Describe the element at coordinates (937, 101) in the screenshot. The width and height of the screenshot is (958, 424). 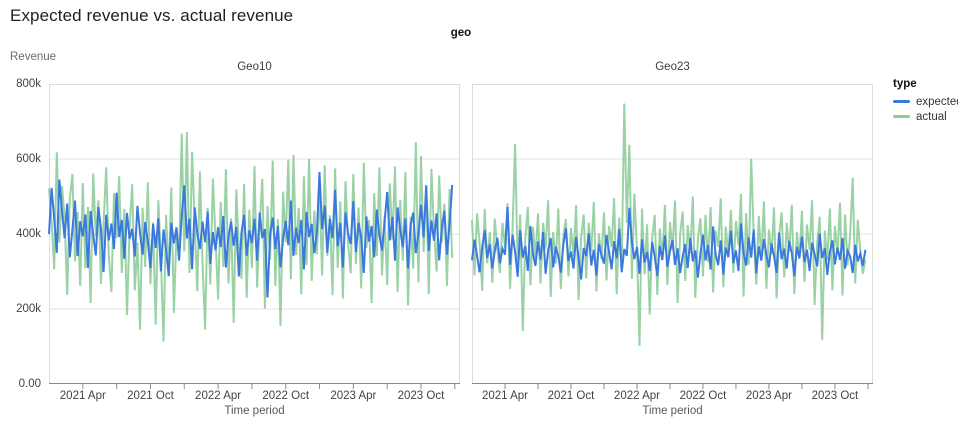
I see `legend-item-label: expected` at that location.